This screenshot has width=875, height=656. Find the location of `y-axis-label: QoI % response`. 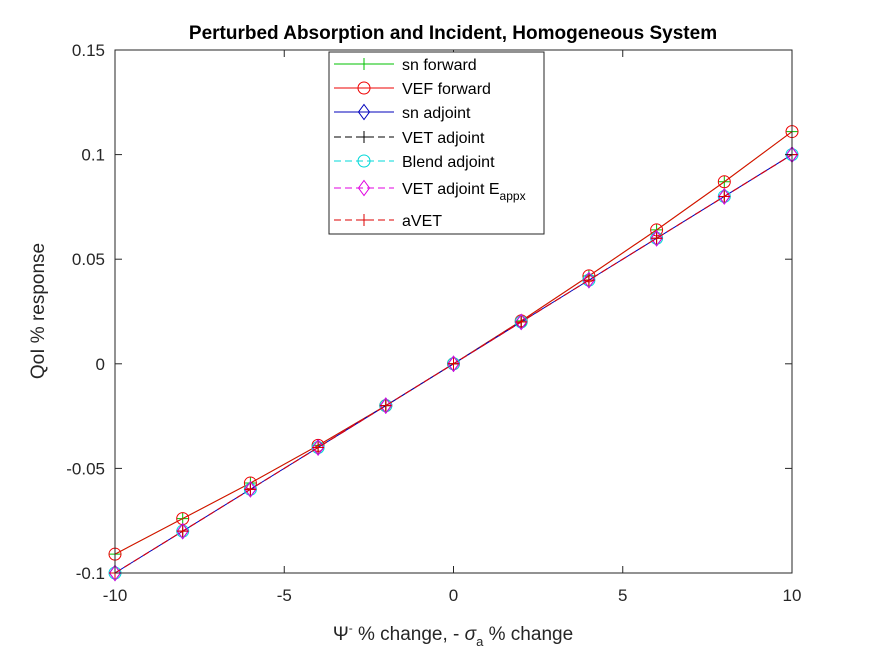

y-axis-label: QoI % response is located at coordinates (38, 311).